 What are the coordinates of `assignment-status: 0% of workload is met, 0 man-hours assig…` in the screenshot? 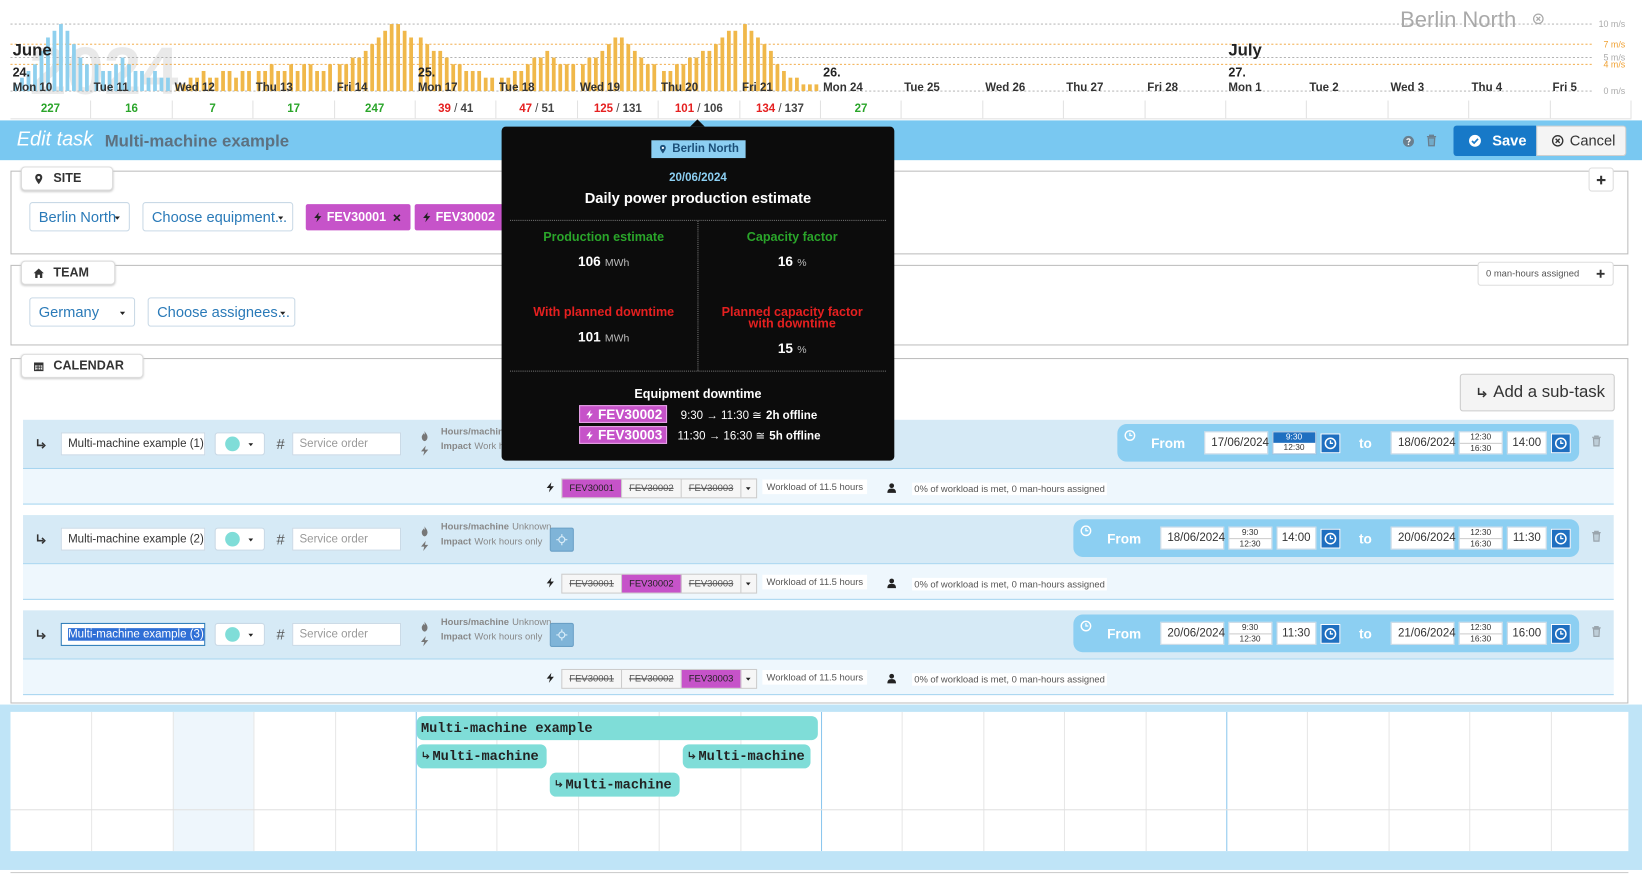 It's located at (1009, 489).